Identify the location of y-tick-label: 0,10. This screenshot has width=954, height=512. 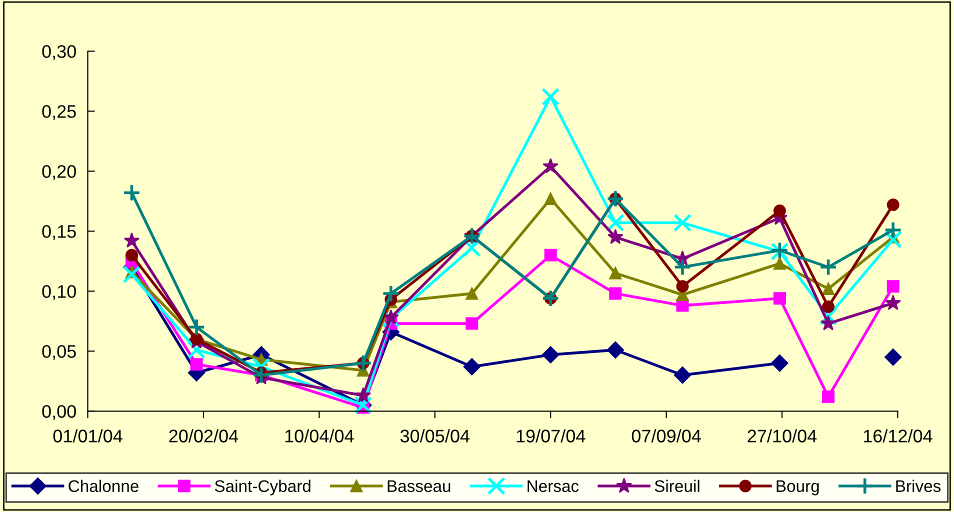
(59, 292).